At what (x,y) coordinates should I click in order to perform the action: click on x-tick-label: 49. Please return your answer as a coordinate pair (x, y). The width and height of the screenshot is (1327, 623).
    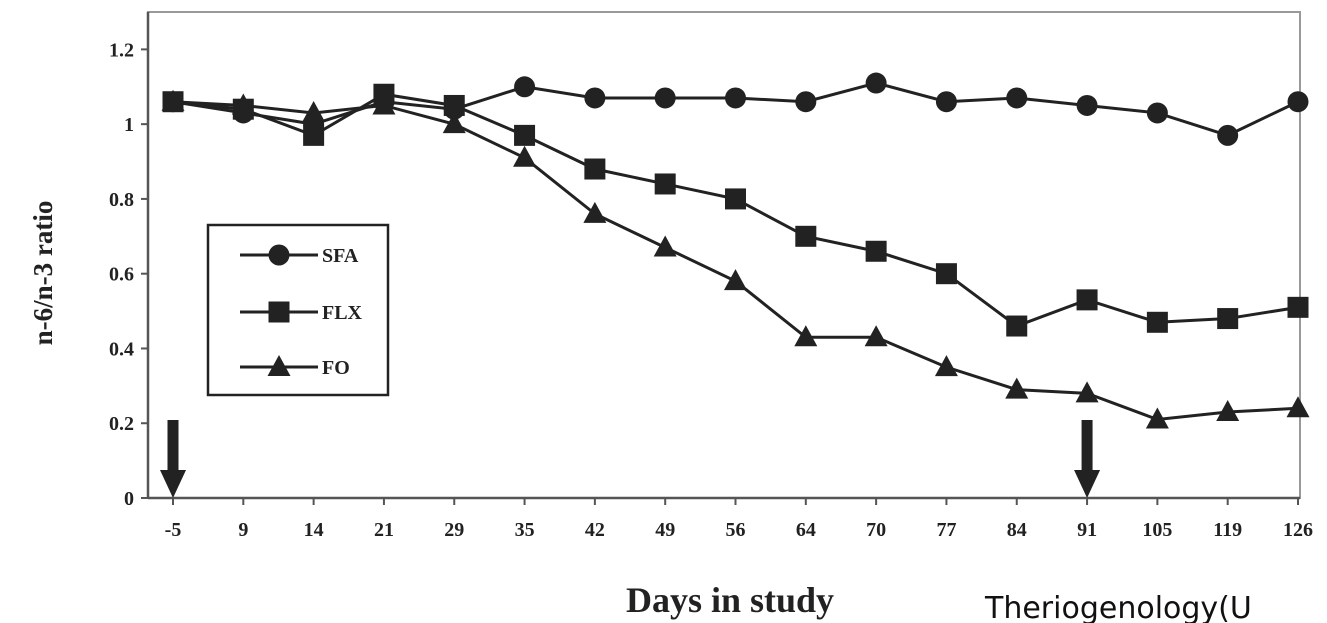
    Looking at the image, I should click on (665, 530).